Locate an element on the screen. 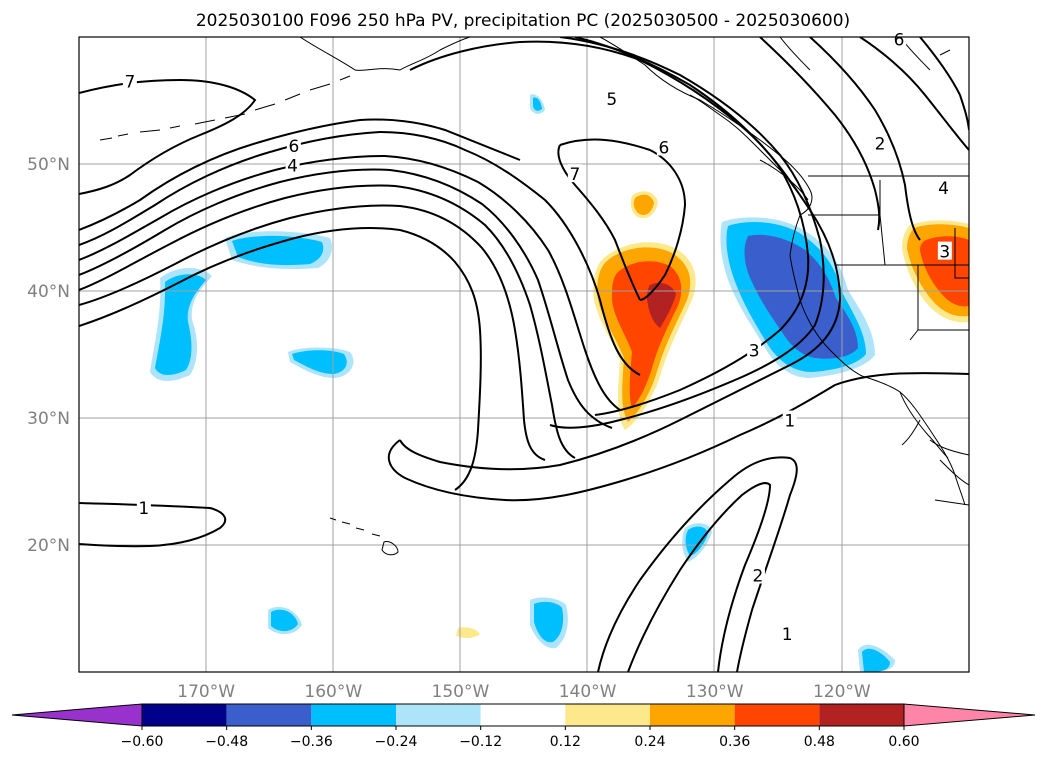 The image size is (1047, 765). colorbar-tick-label: −0.48 is located at coordinates (226, 742).